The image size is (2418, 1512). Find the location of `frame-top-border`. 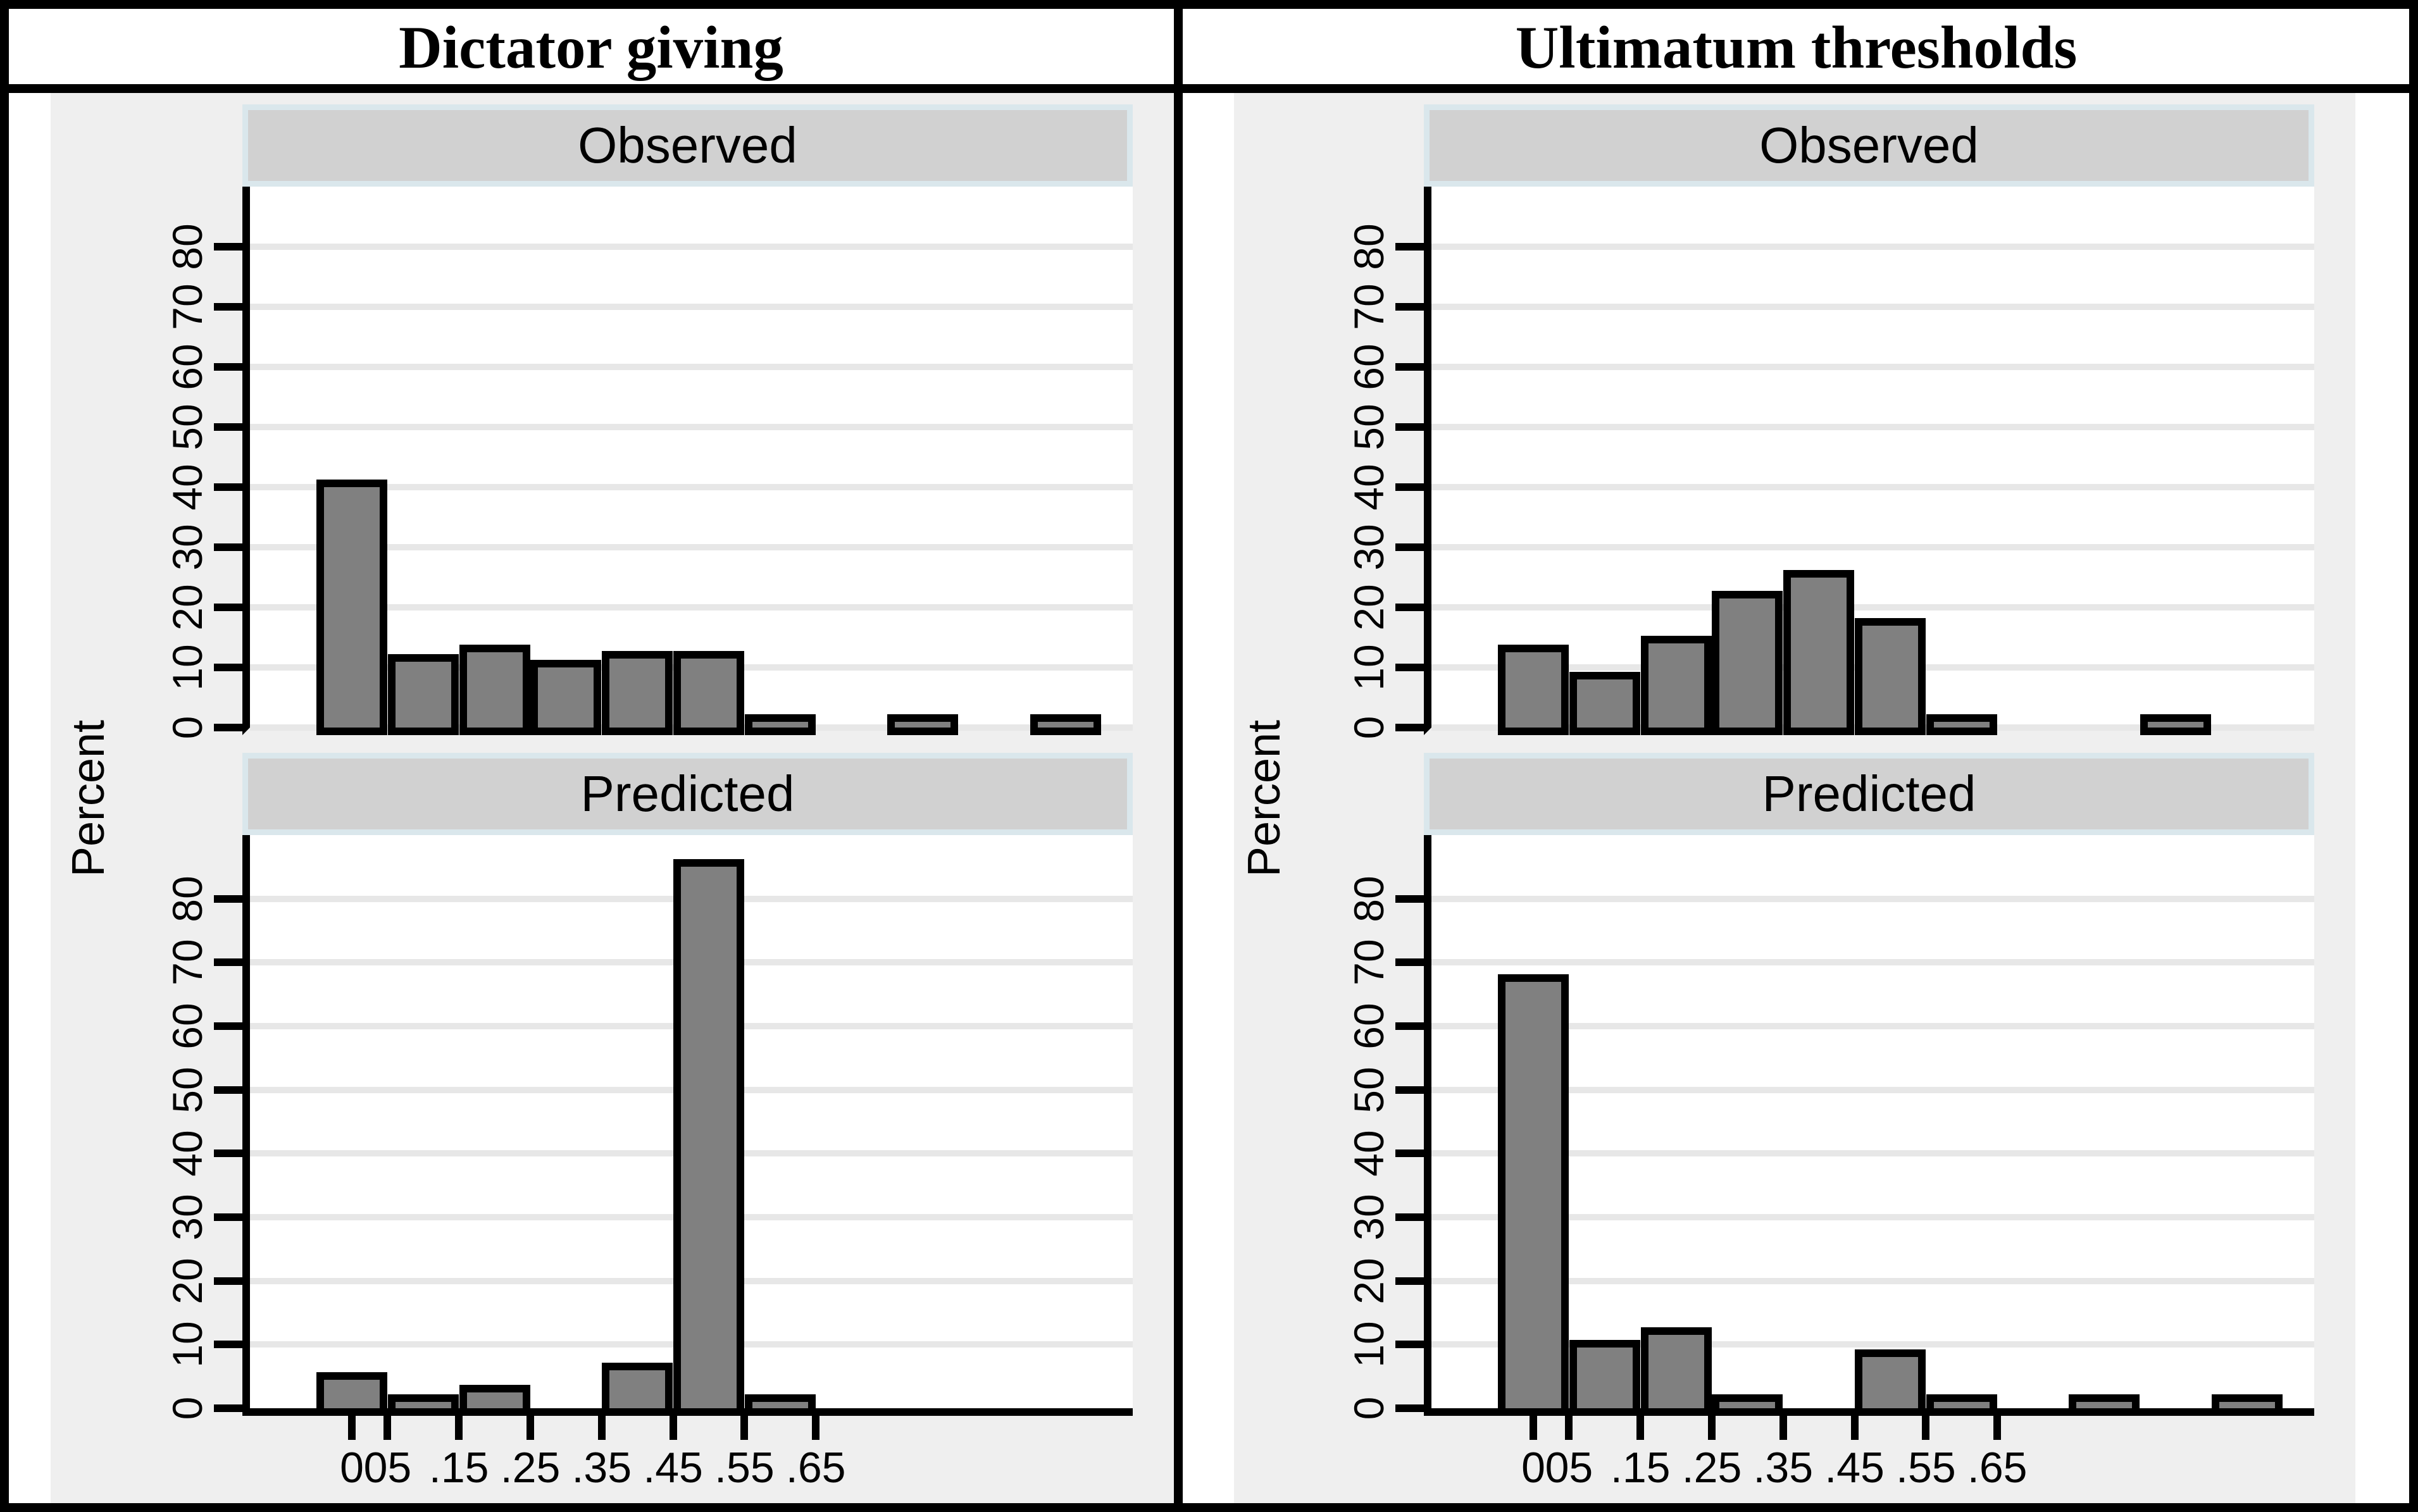

frame-top-border is located at coordinates (1209, 4).